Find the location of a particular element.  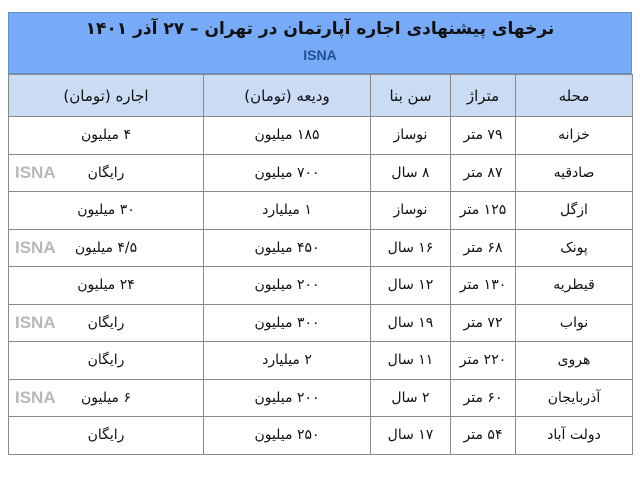

rent-cell: ۴ میلیون is located at coordinates (106, 135).